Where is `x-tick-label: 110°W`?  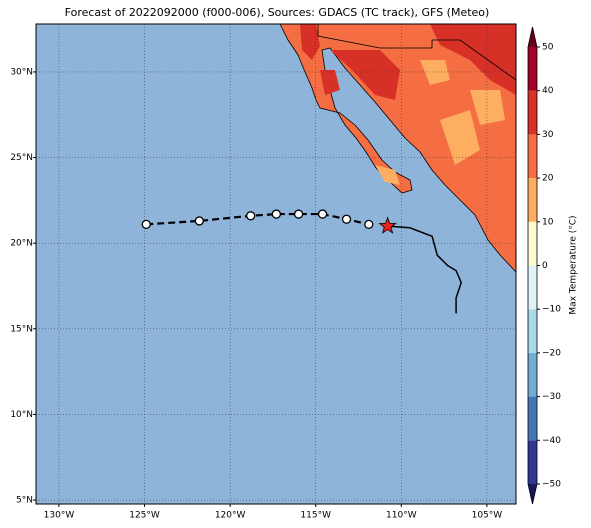 x-tick-label: 110°W is located at coordinates (401, 516).